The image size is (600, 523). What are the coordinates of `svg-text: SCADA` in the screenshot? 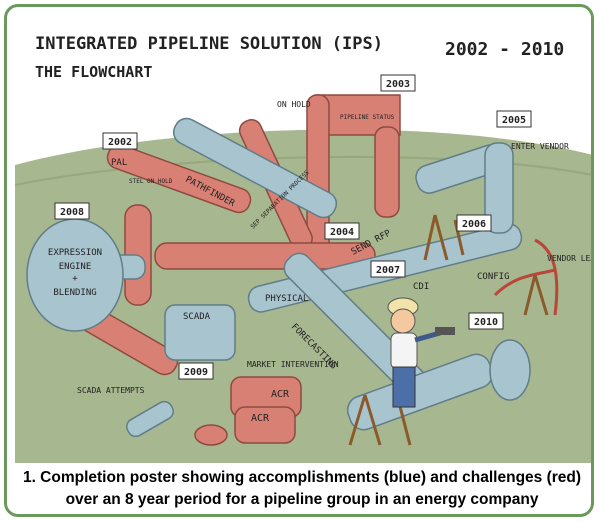 It's located at (197, 317).